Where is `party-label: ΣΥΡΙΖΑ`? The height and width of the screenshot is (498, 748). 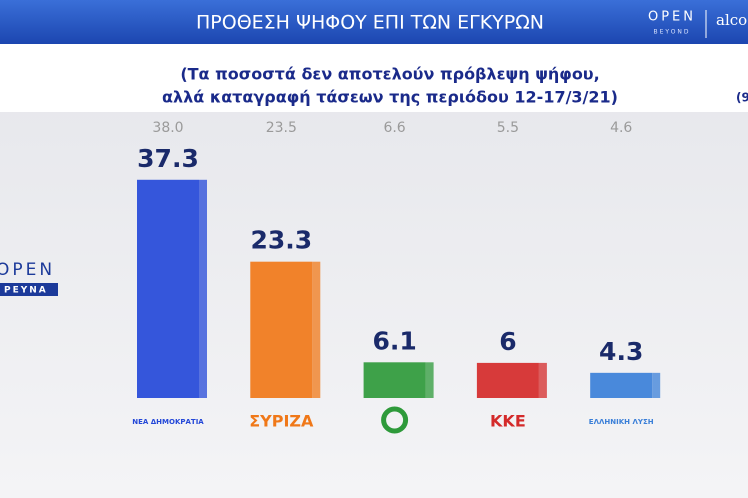 party-label: ΣΥΡΙΖΑ is located at coordinates (281, 421).